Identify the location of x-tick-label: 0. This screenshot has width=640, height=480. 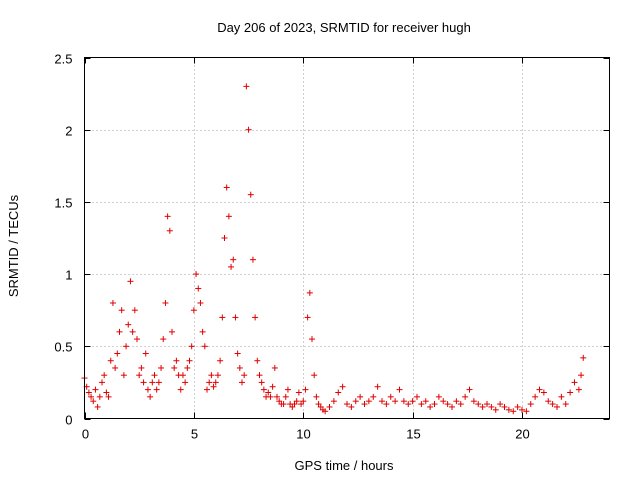
(85, 434).